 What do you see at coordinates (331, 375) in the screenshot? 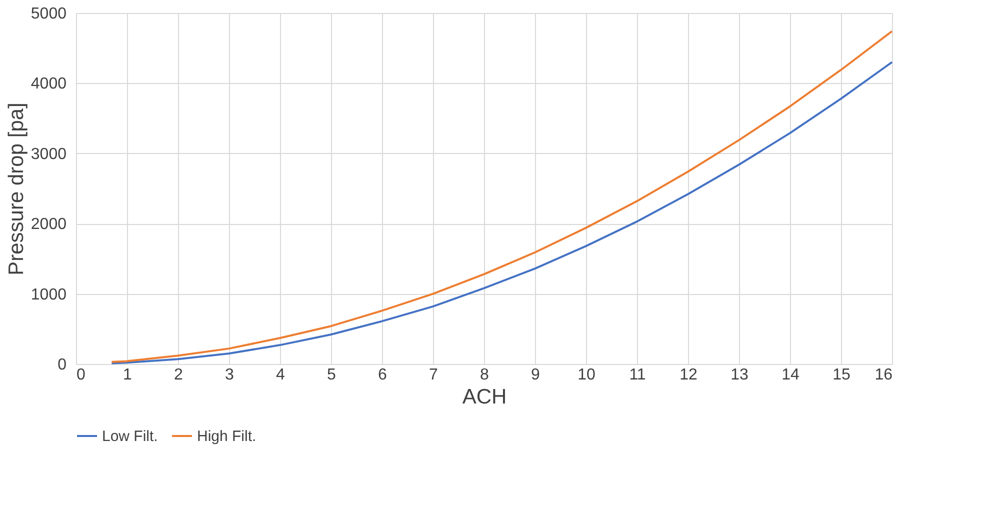
I see `x-tick-label: 5` at bounding box center [331, 375].